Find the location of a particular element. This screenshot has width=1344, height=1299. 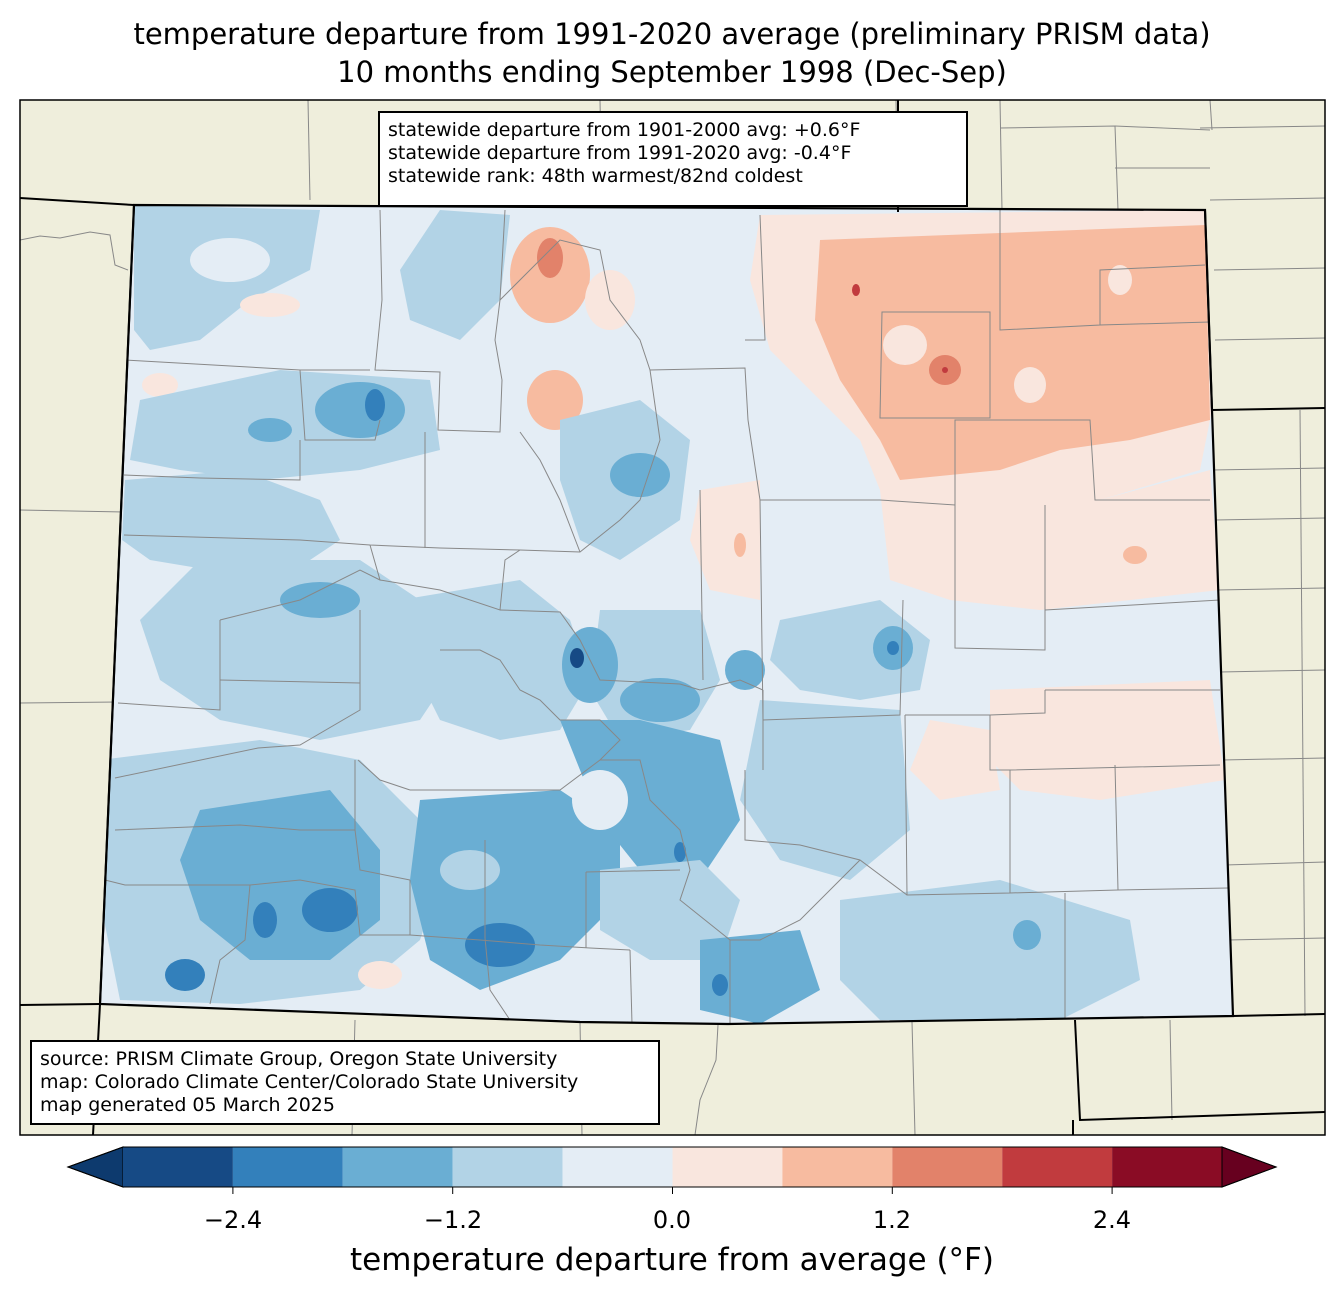

colorbar-outline is located at coordinates (672, 1167).